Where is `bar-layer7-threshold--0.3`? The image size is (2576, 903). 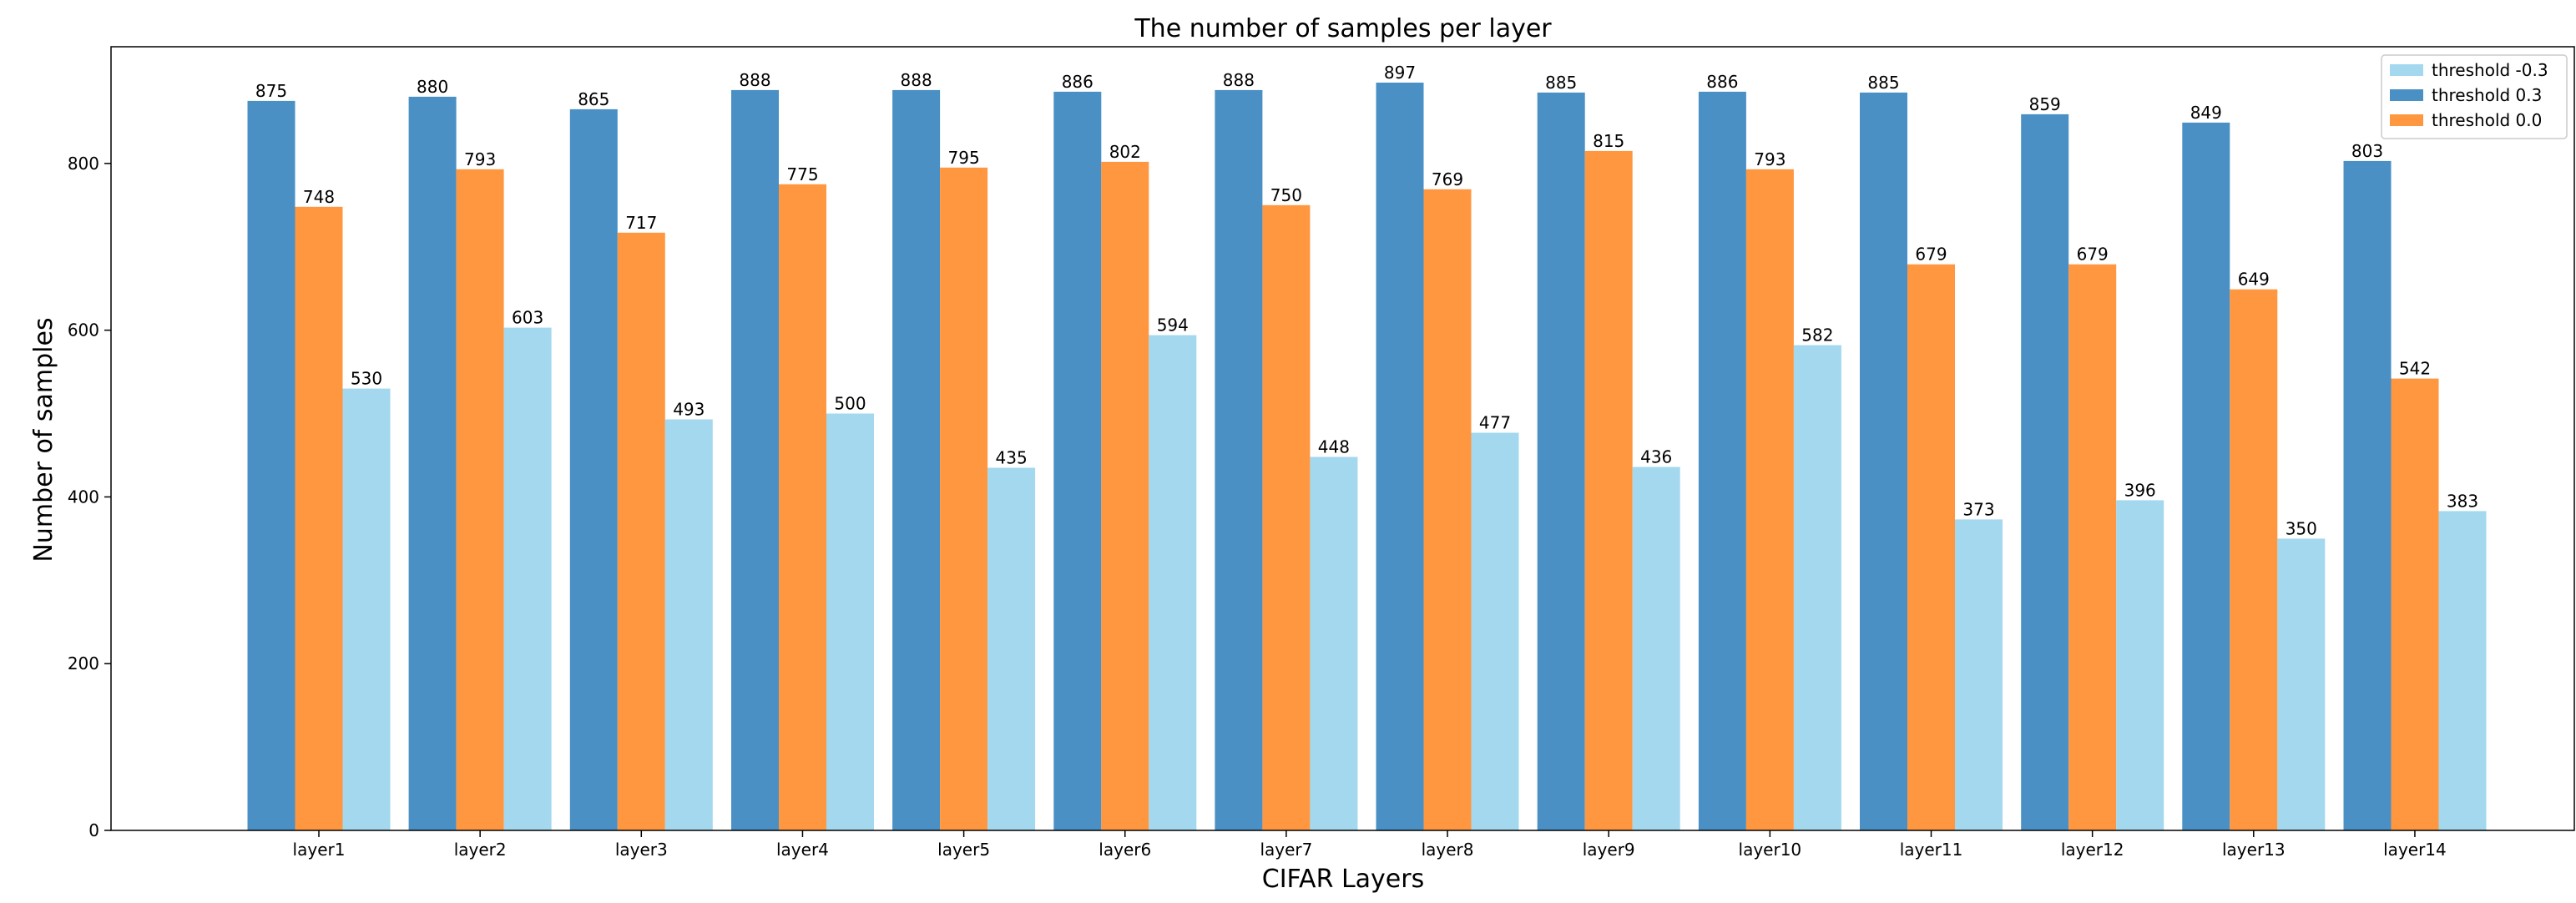 bar-layer7-threshold--0.3 is located at coordinates (1334, 643).